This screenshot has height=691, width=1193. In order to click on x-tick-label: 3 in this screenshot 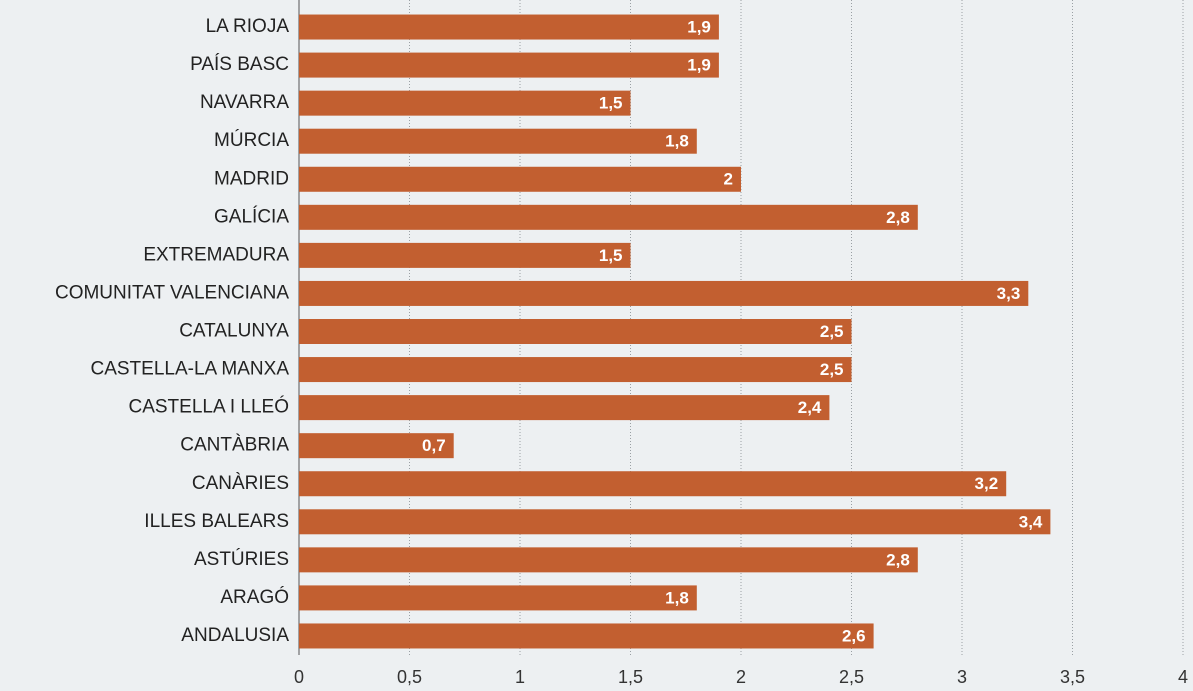, I will do `click(962, 677)`.